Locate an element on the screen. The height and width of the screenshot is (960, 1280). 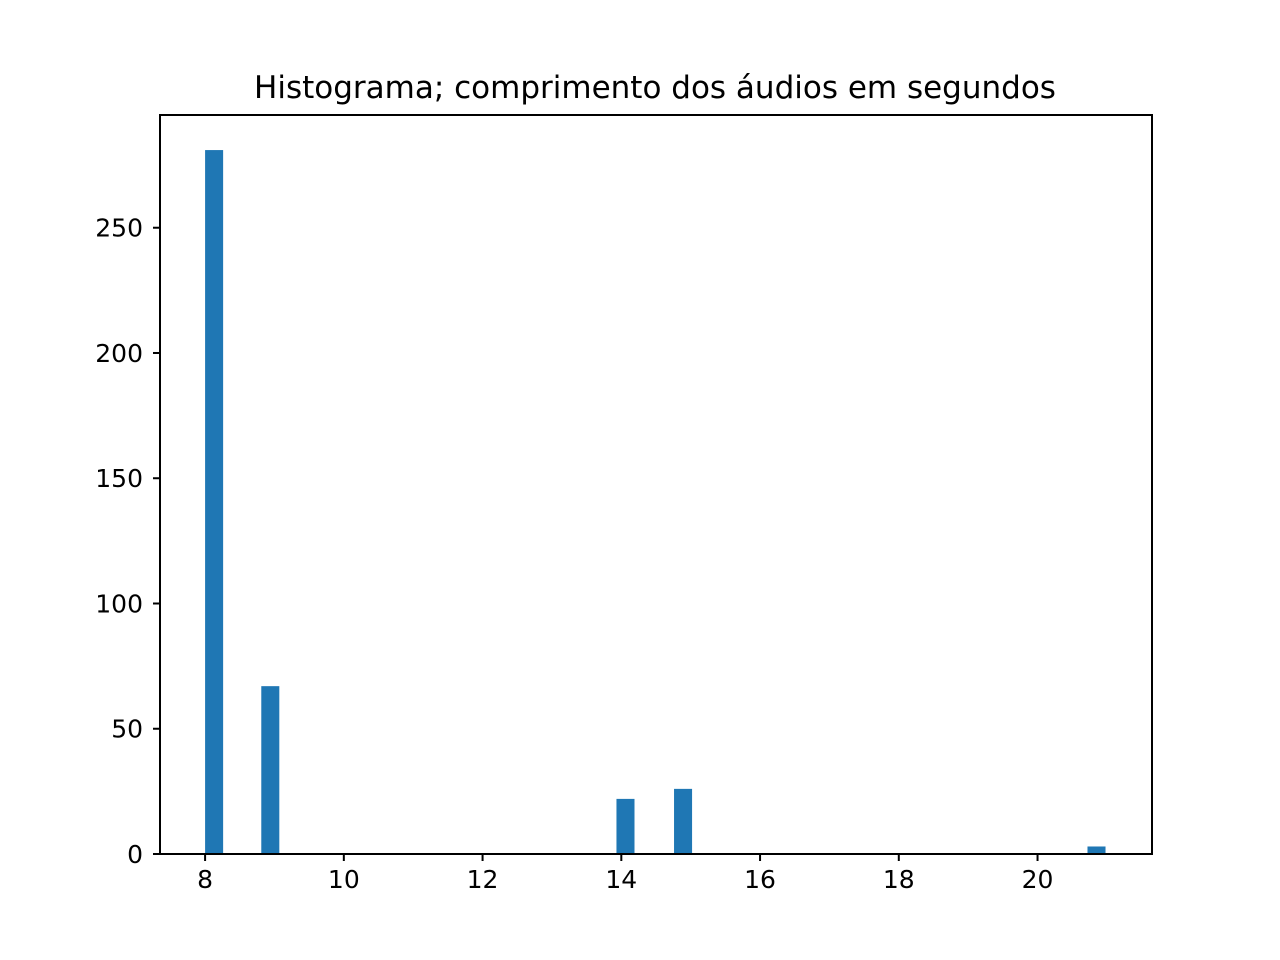
y-tick-label: 100 is located at coordinates (119, 603).